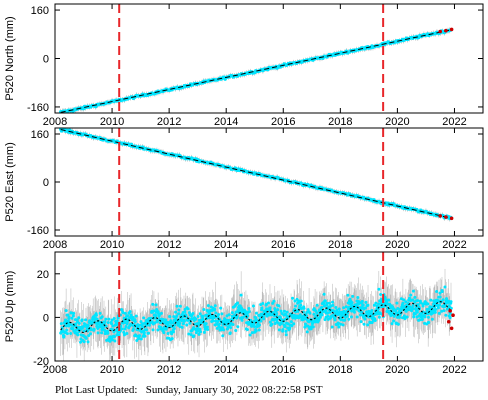  I want to click on x-tick-label: 2010, so click(112, 122).